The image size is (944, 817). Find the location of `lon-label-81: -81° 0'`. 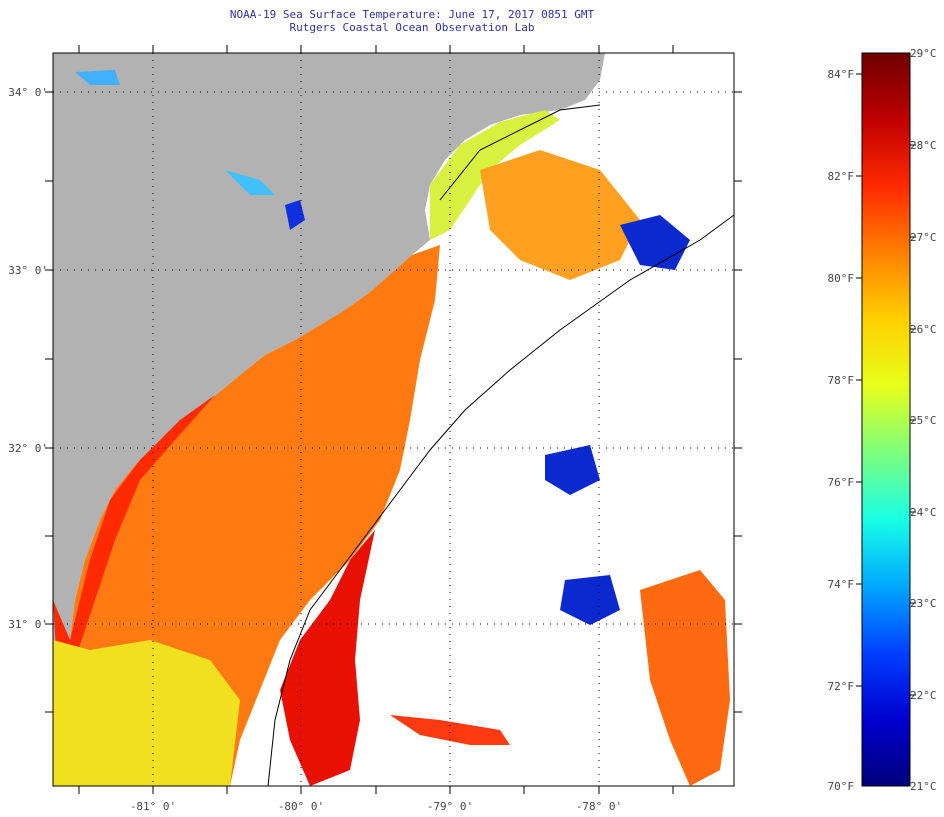

lon-label-81: -81° 0' is located at coordinates (153, 806).